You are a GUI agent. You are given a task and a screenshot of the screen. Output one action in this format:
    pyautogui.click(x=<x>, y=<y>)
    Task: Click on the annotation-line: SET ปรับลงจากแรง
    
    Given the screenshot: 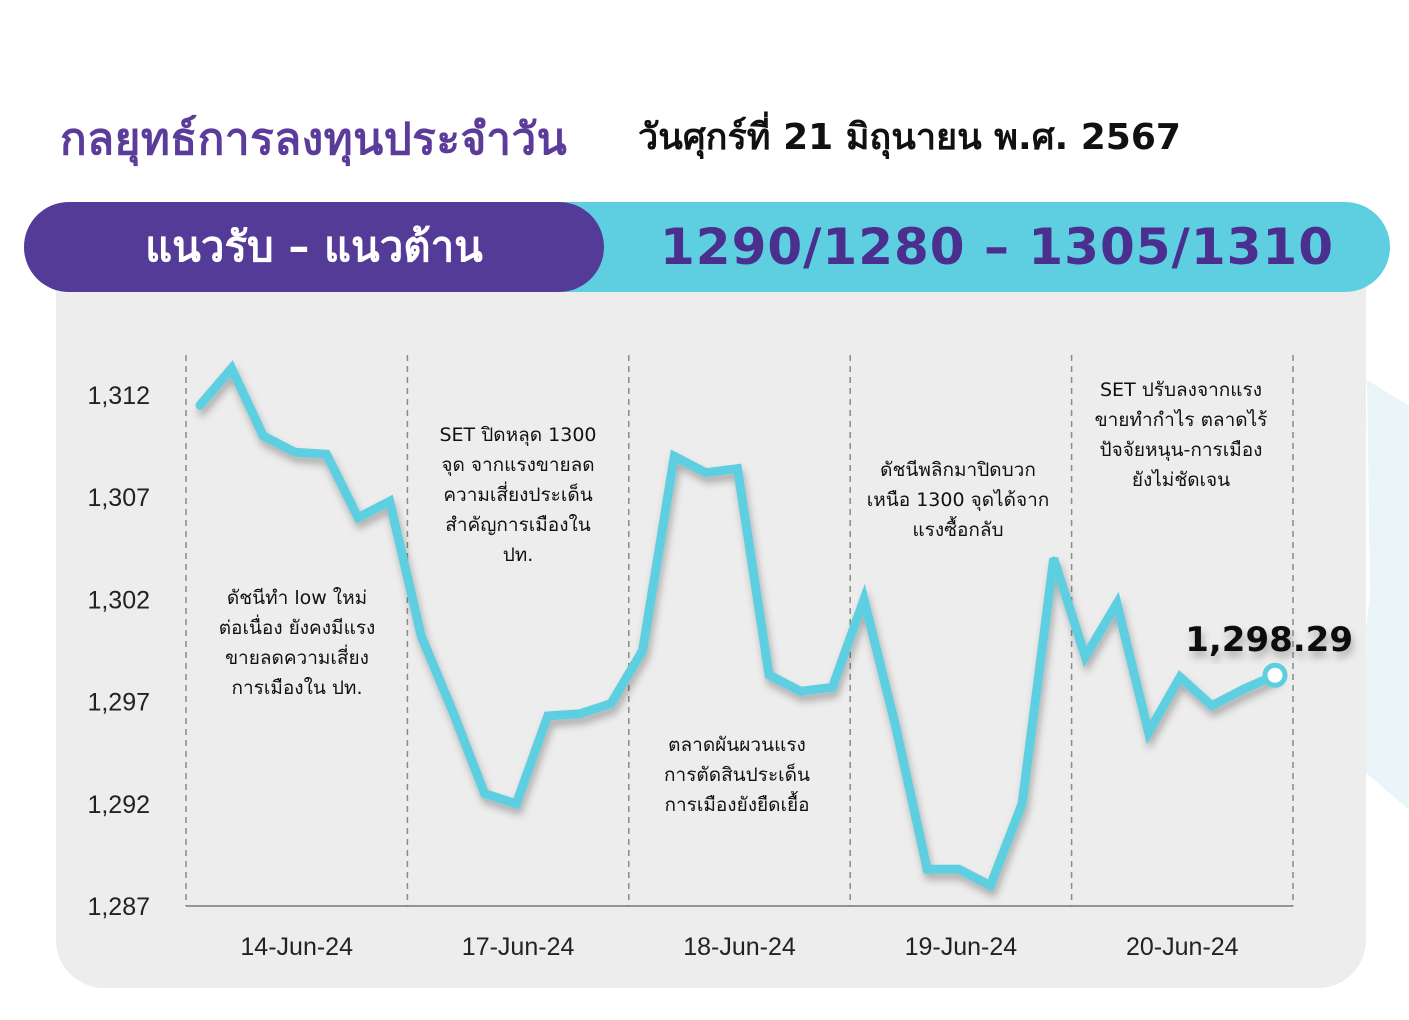 What is the action you would take?
    pyautogui.click(x=1181, y=390)
    